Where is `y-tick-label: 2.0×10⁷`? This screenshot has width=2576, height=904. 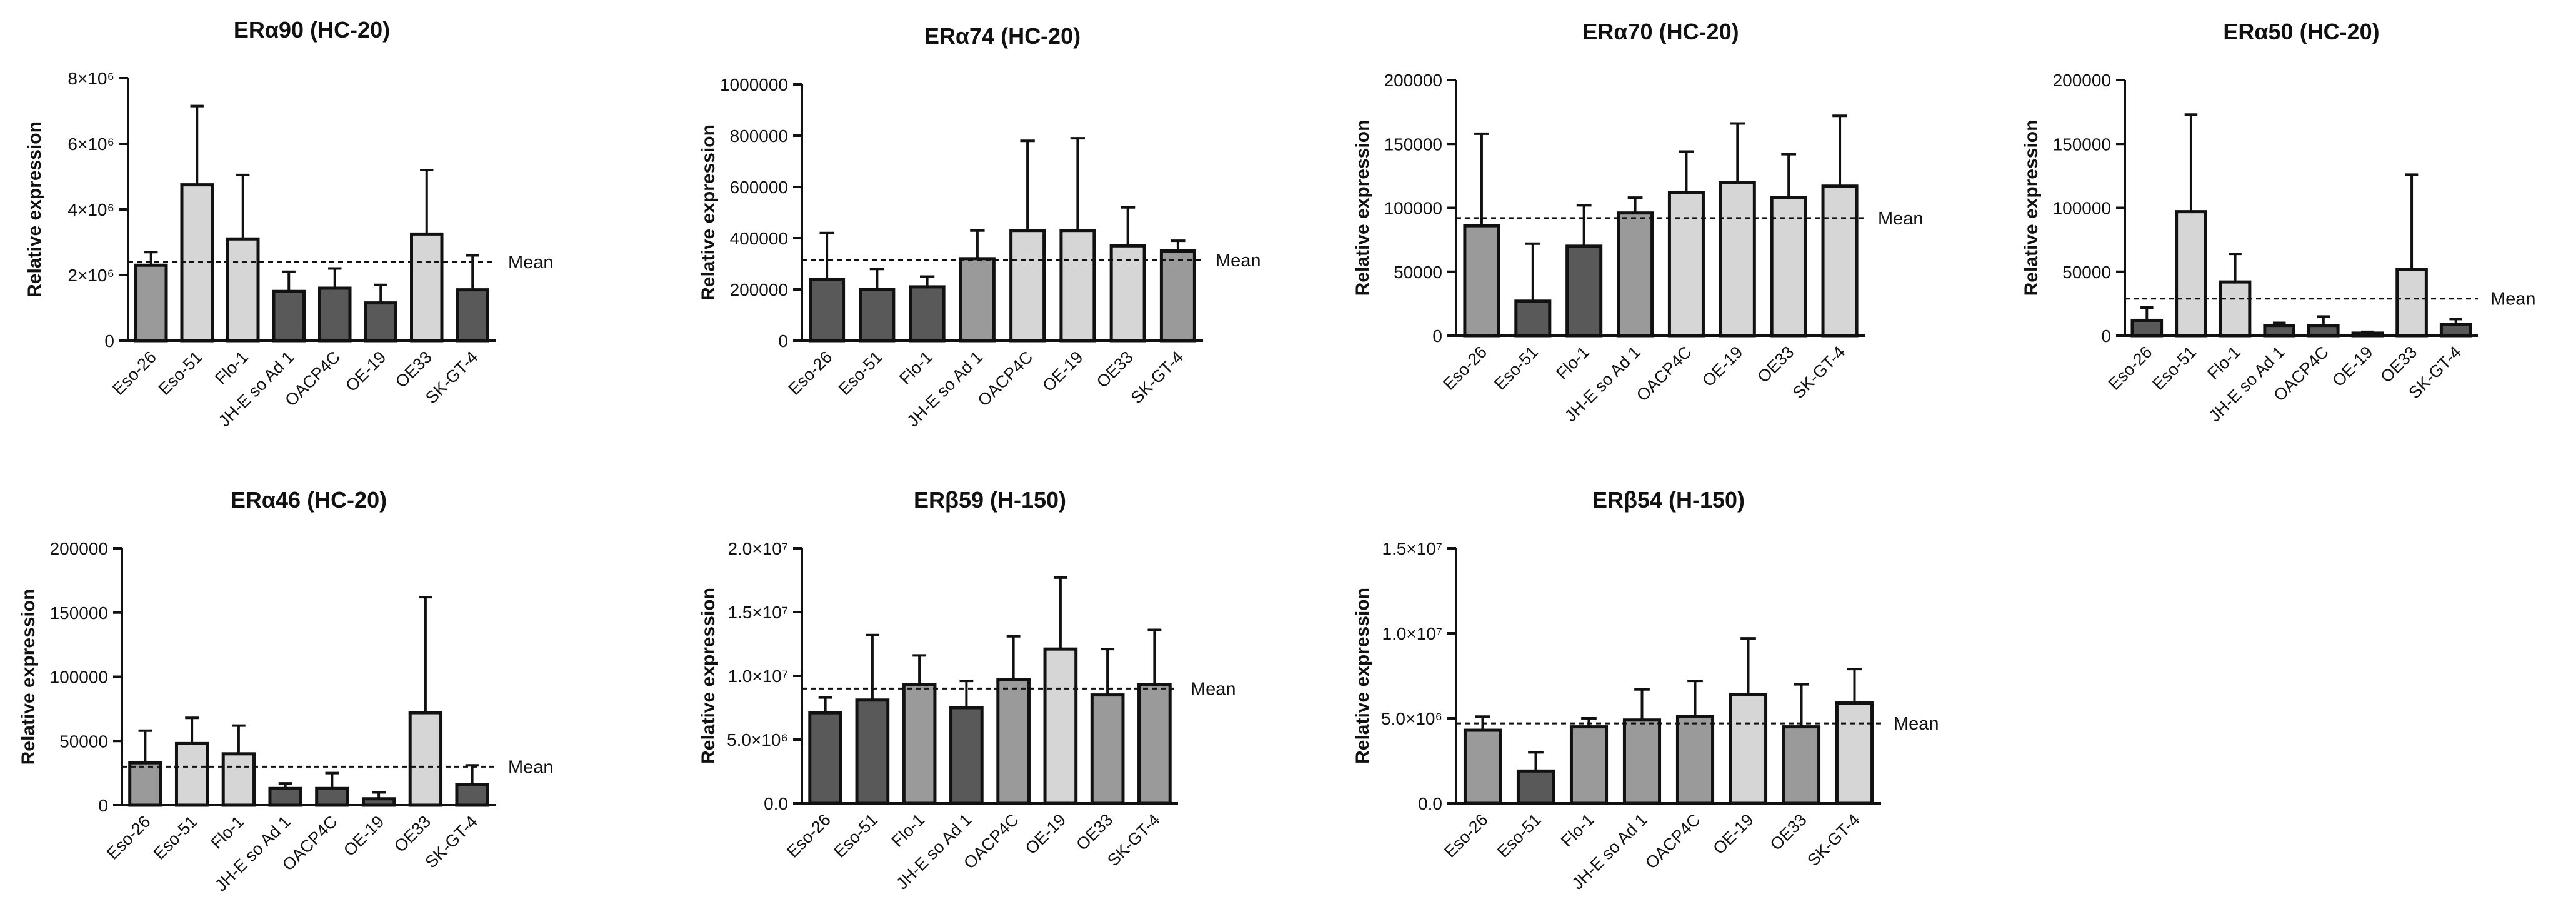
y-tick-label: 2.0×10⁷ is located at coordinates (757, 548).